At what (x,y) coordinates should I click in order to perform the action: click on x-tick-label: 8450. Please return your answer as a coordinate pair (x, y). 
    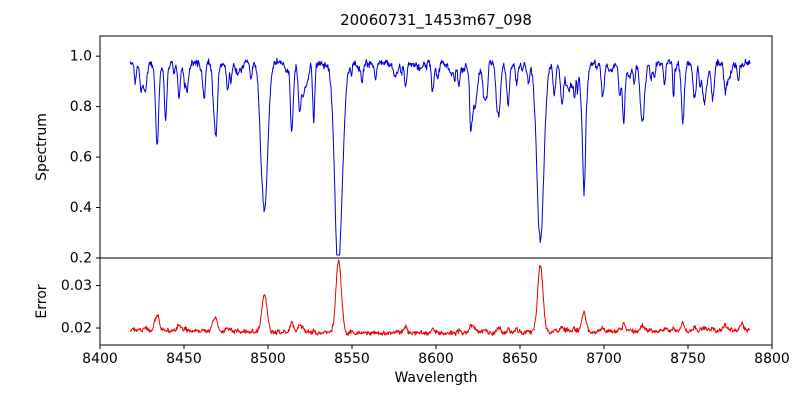
    Looking at the image, I should click on (184, 359).